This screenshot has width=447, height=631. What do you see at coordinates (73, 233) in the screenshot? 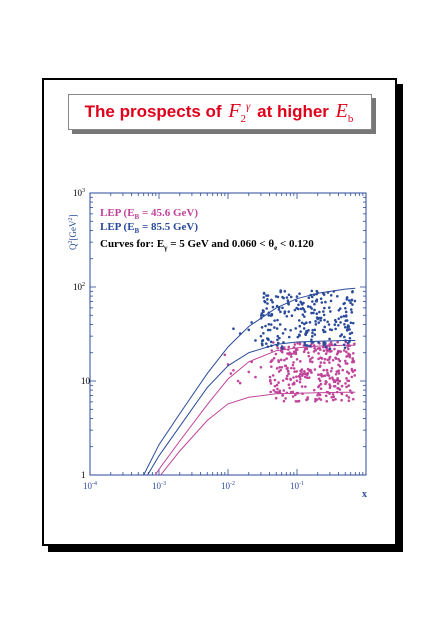
I see `y-axis-label: Q2[GeV2]` at bounding box center [73, 233].